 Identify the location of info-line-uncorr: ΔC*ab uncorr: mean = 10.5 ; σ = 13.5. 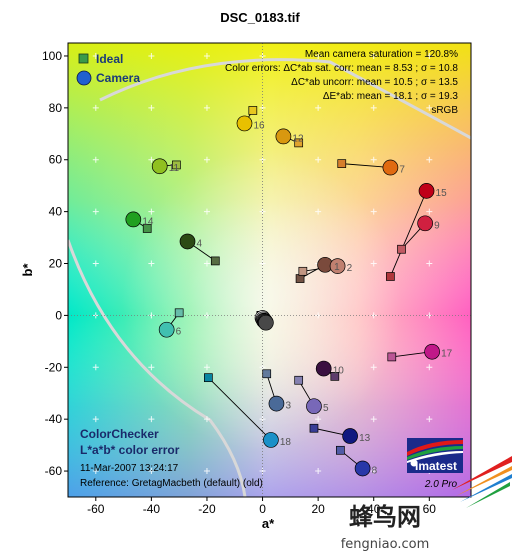
(374, 82).